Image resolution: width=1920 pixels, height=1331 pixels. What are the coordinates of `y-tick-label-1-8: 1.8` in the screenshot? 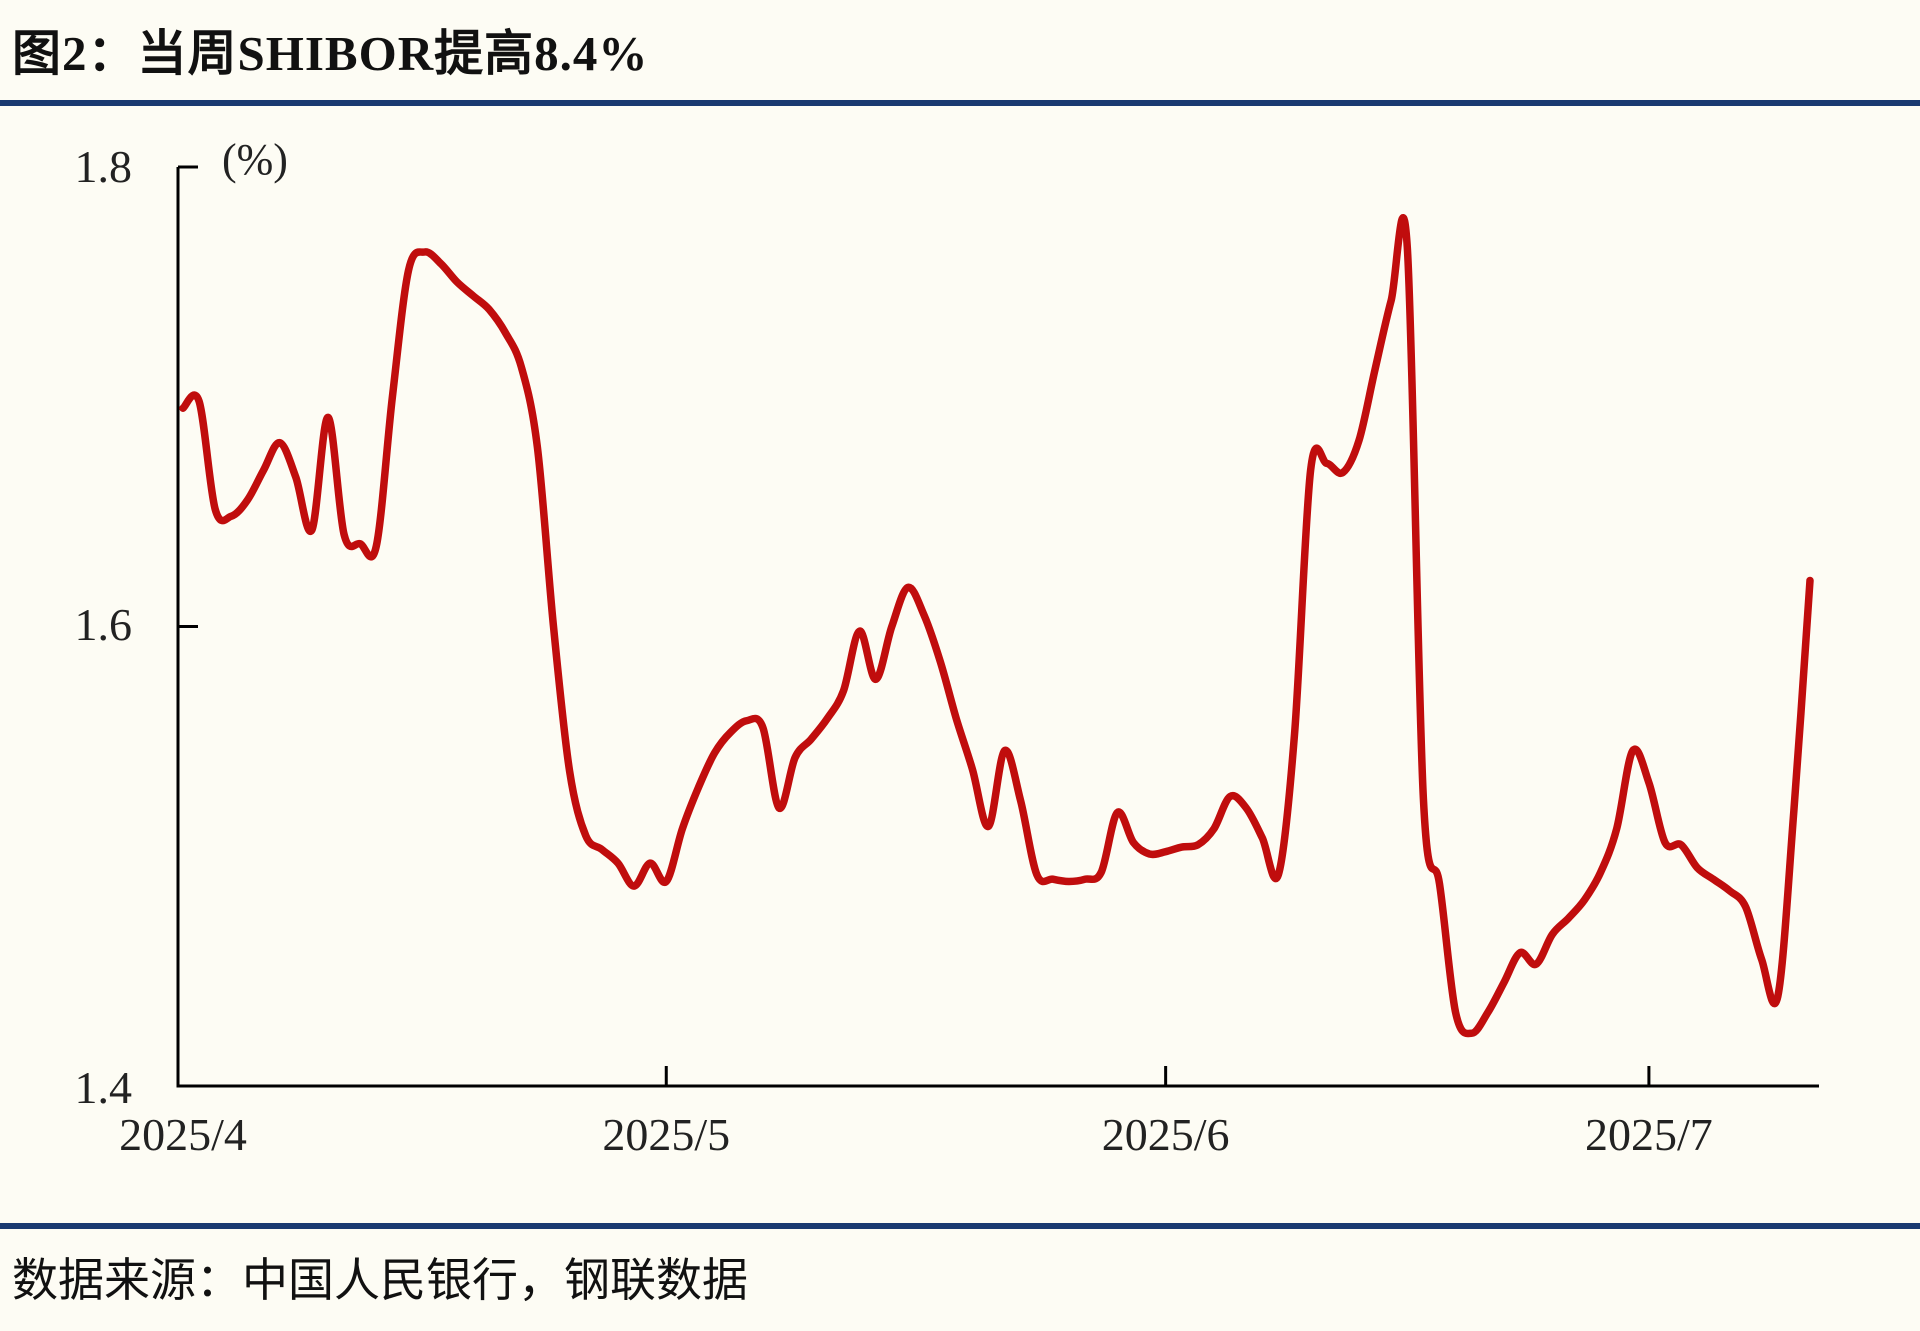 It's located at (103, 166).